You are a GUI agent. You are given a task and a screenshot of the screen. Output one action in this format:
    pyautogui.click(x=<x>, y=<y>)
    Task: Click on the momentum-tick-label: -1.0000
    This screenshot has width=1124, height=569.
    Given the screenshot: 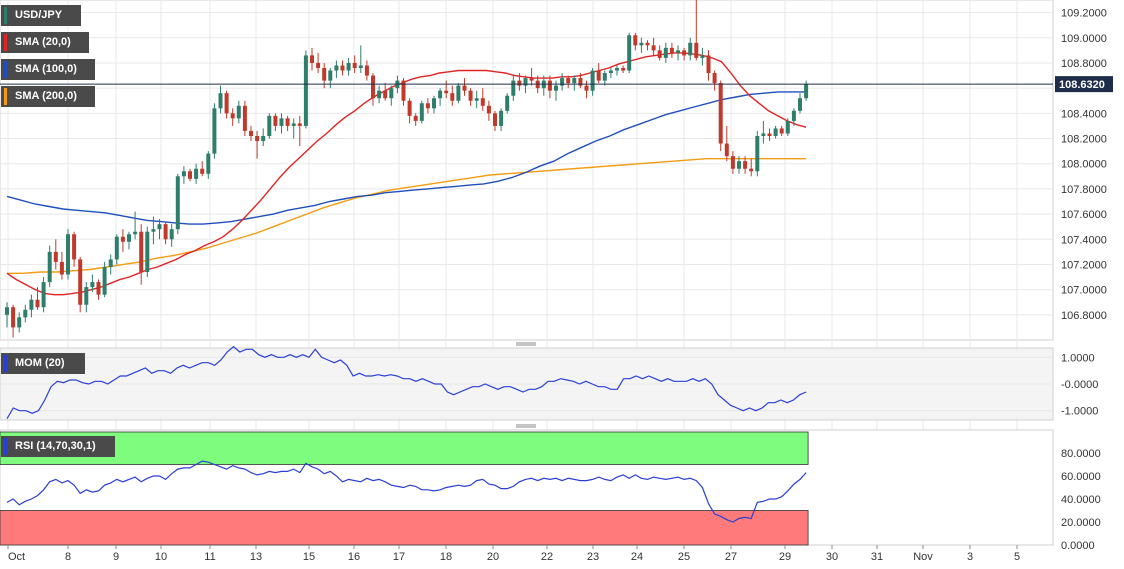 What is the action you would take?
    pyautogui.click(x=1079, y=412)
    